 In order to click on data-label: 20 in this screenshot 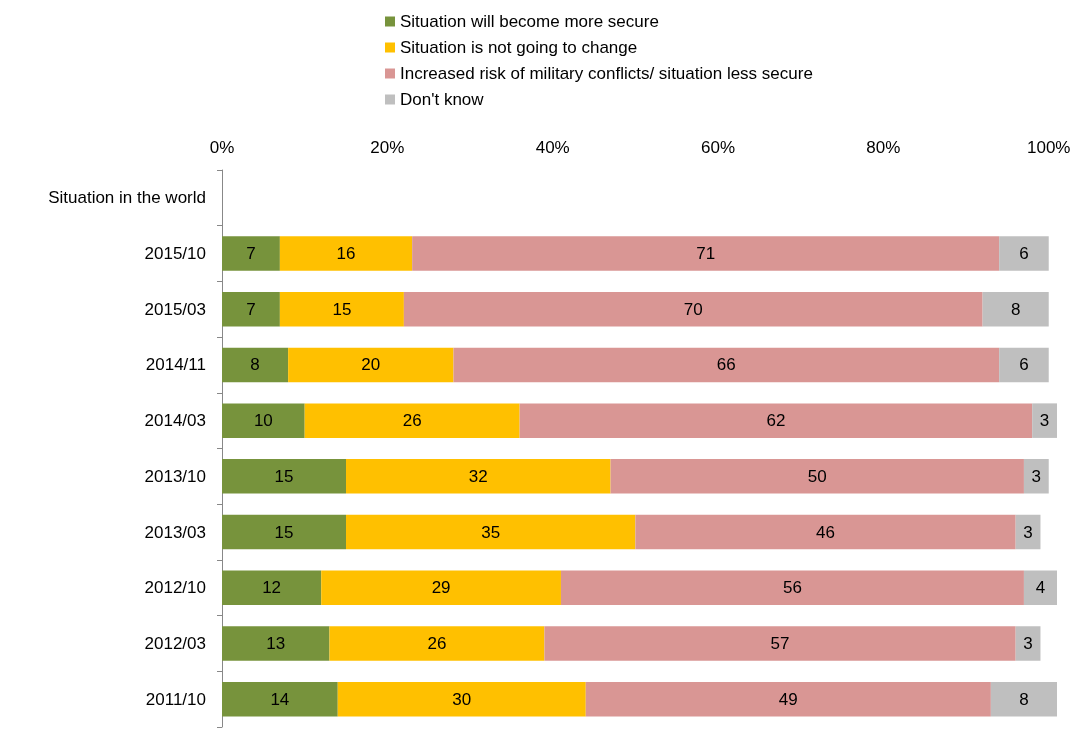, I will do `click(371, 365)`.